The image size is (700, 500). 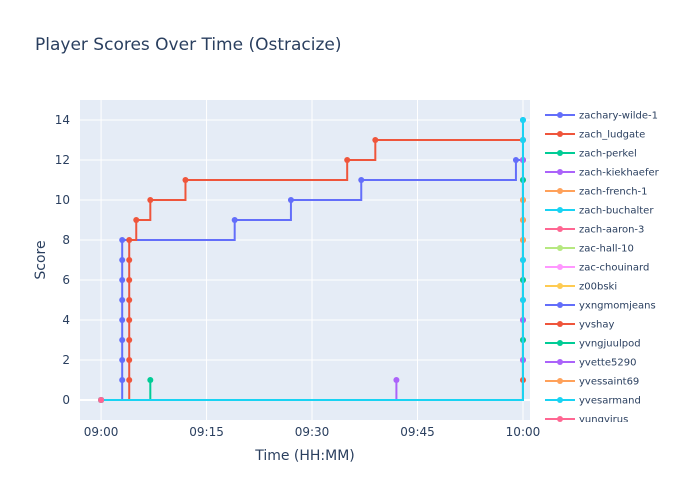 What do you see at coordinates (206, 432) in the screenshot?
I see `x-tick-label: 09:15` at bounding box center [206, 432].